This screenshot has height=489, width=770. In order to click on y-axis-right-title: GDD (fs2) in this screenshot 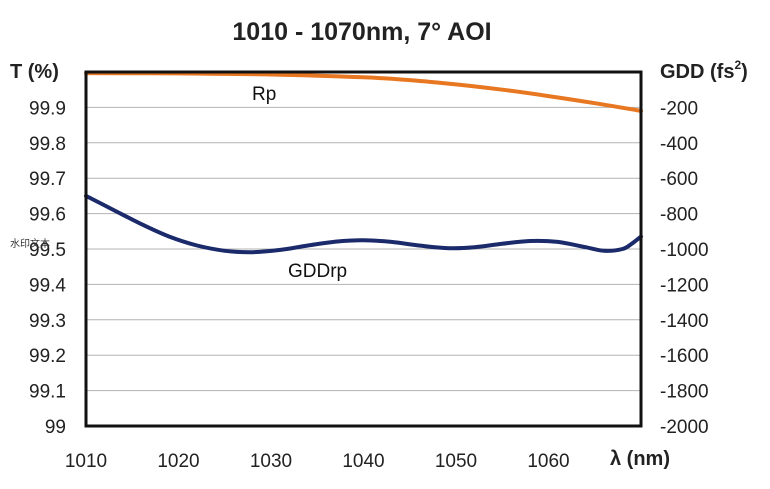, I will do `click(704, 70)`.